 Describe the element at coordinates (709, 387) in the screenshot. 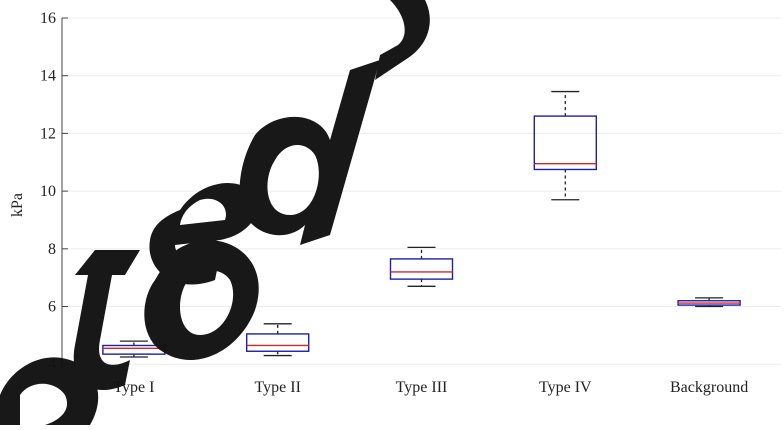

I see `x-category-label: Background` at that location.